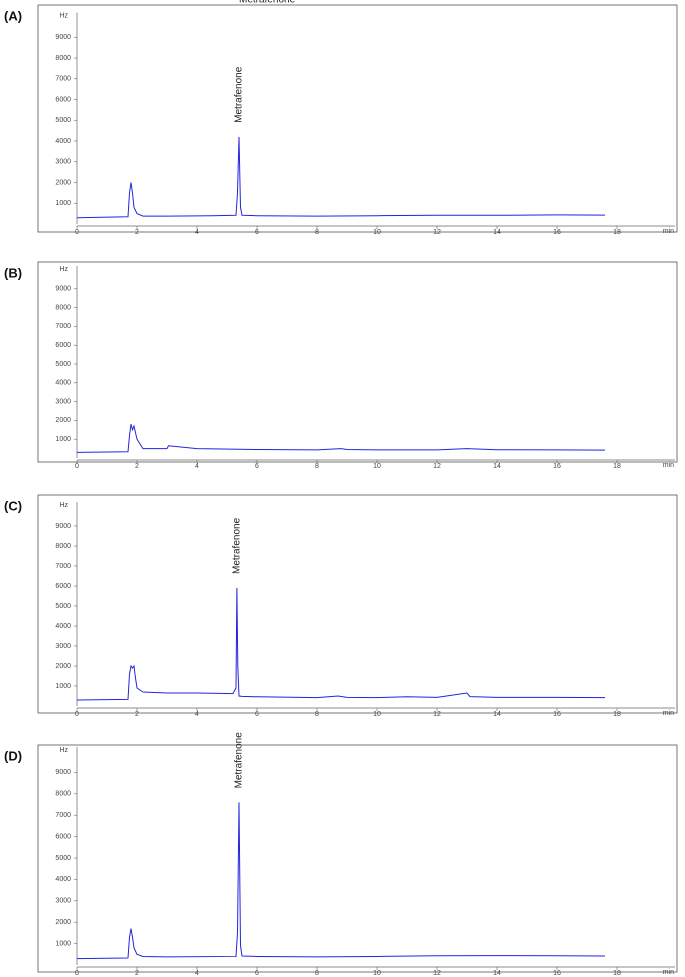  I want to click on panel-label: (A), so click(13, 15).